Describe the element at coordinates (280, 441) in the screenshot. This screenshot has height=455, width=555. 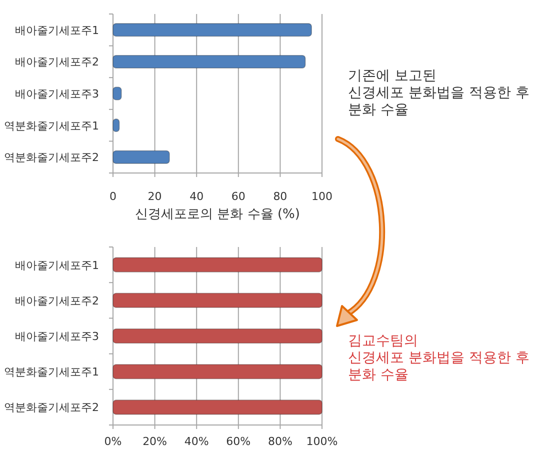
I see `x-tick-label: 80%` at that location.